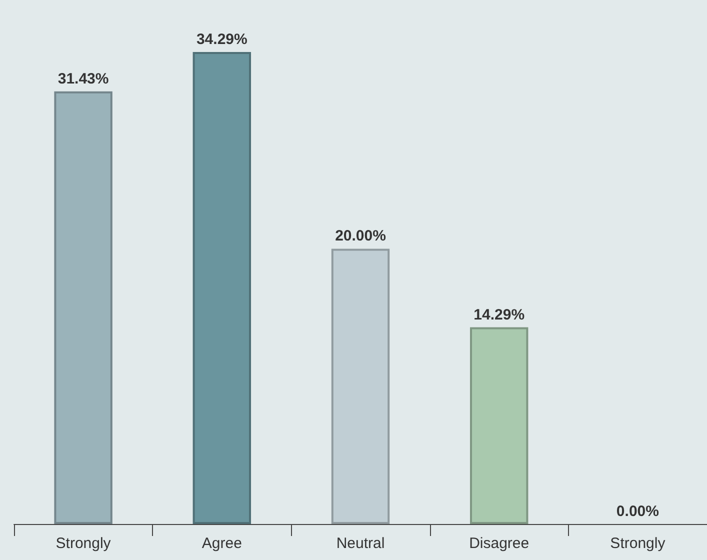  I want to click on data-label: 0.00%, so click(637, 511).